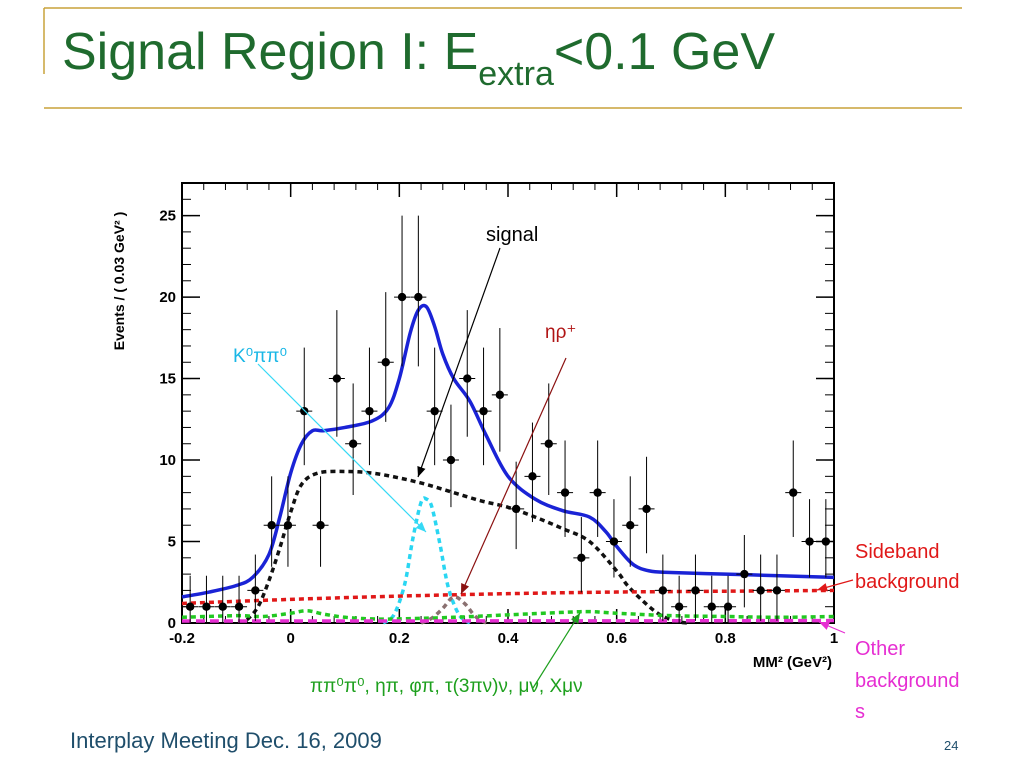 This screenshot has height=768, width=1024. What do you see at coordinates (167, 216) in the screenshot?
I see `y-tick-label: 25` at bounding box center [167, 216].